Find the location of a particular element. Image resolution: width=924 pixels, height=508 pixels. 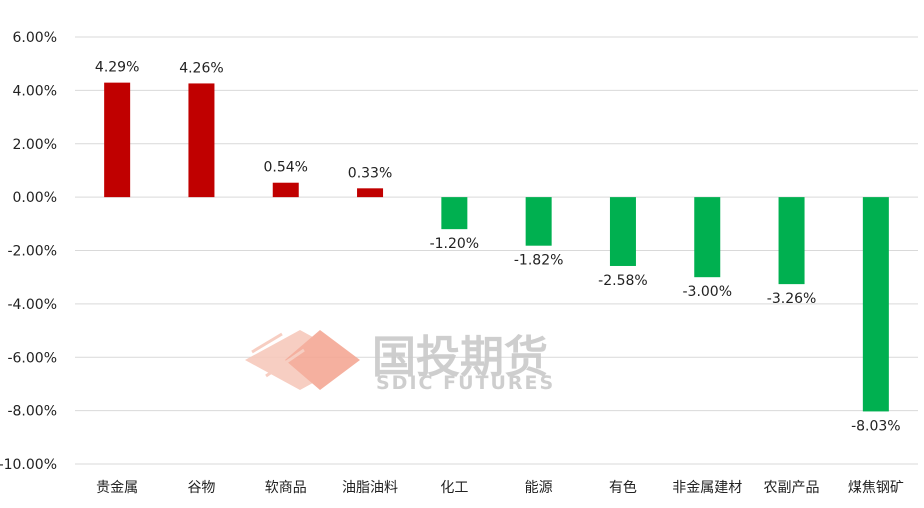

data-label: 0.54% is located at coordinates (286, 168).